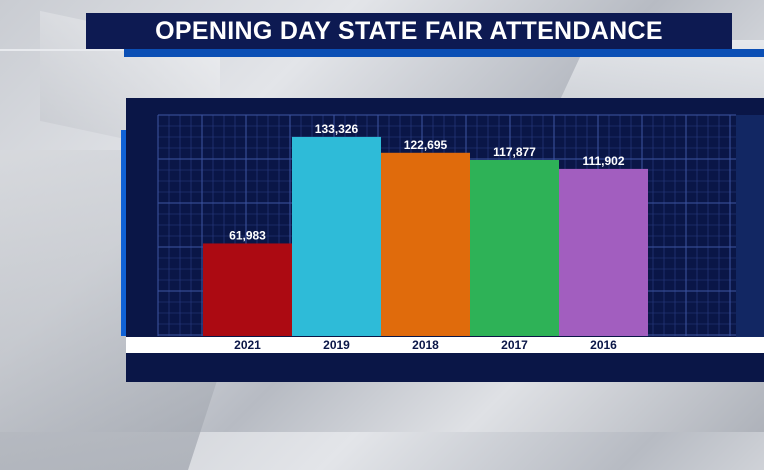  Describe the element at coordinates (445, 345) in the screenshot. I see `x-axis-label-strip` at that location.